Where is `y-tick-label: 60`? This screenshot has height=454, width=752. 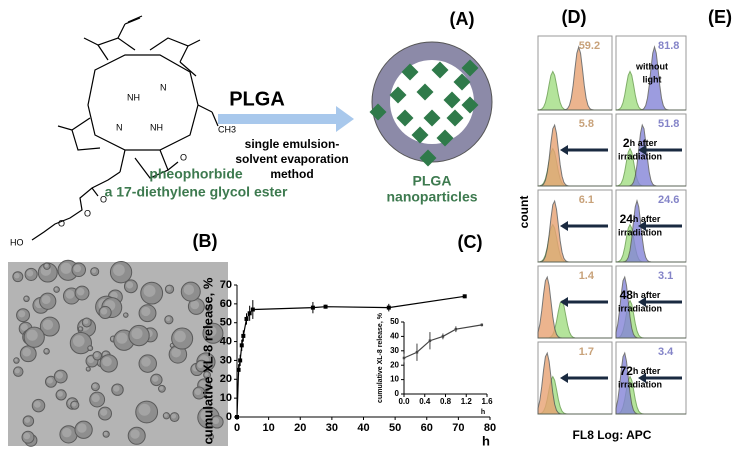
y-tick-label: 60 is located at coordinates (226, 304).